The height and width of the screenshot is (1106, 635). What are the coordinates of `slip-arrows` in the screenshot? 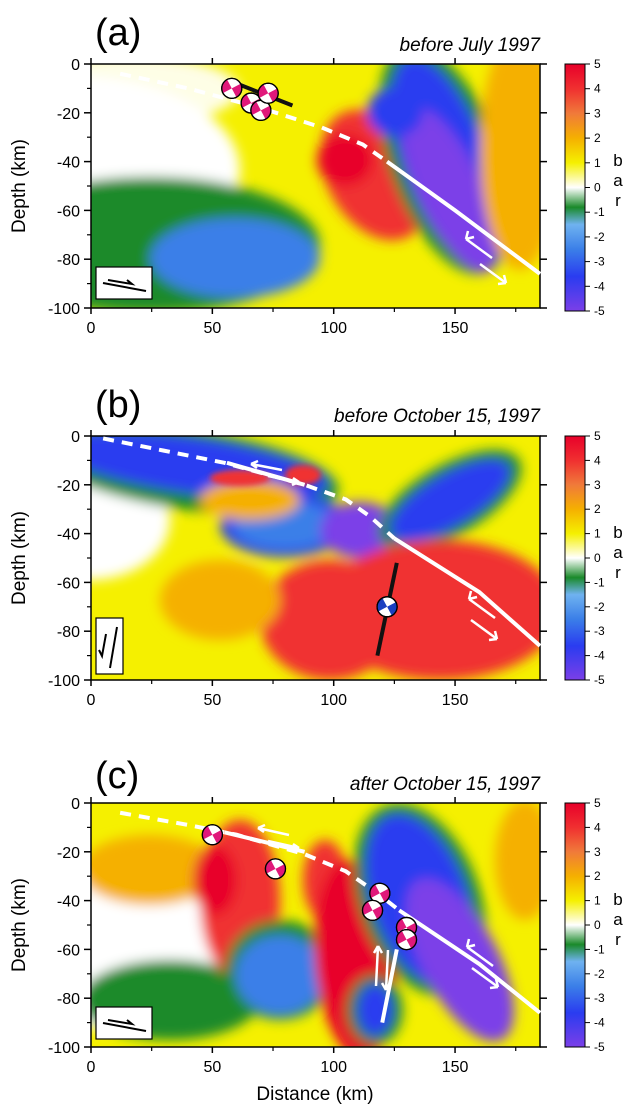 It's located at (486, 258).